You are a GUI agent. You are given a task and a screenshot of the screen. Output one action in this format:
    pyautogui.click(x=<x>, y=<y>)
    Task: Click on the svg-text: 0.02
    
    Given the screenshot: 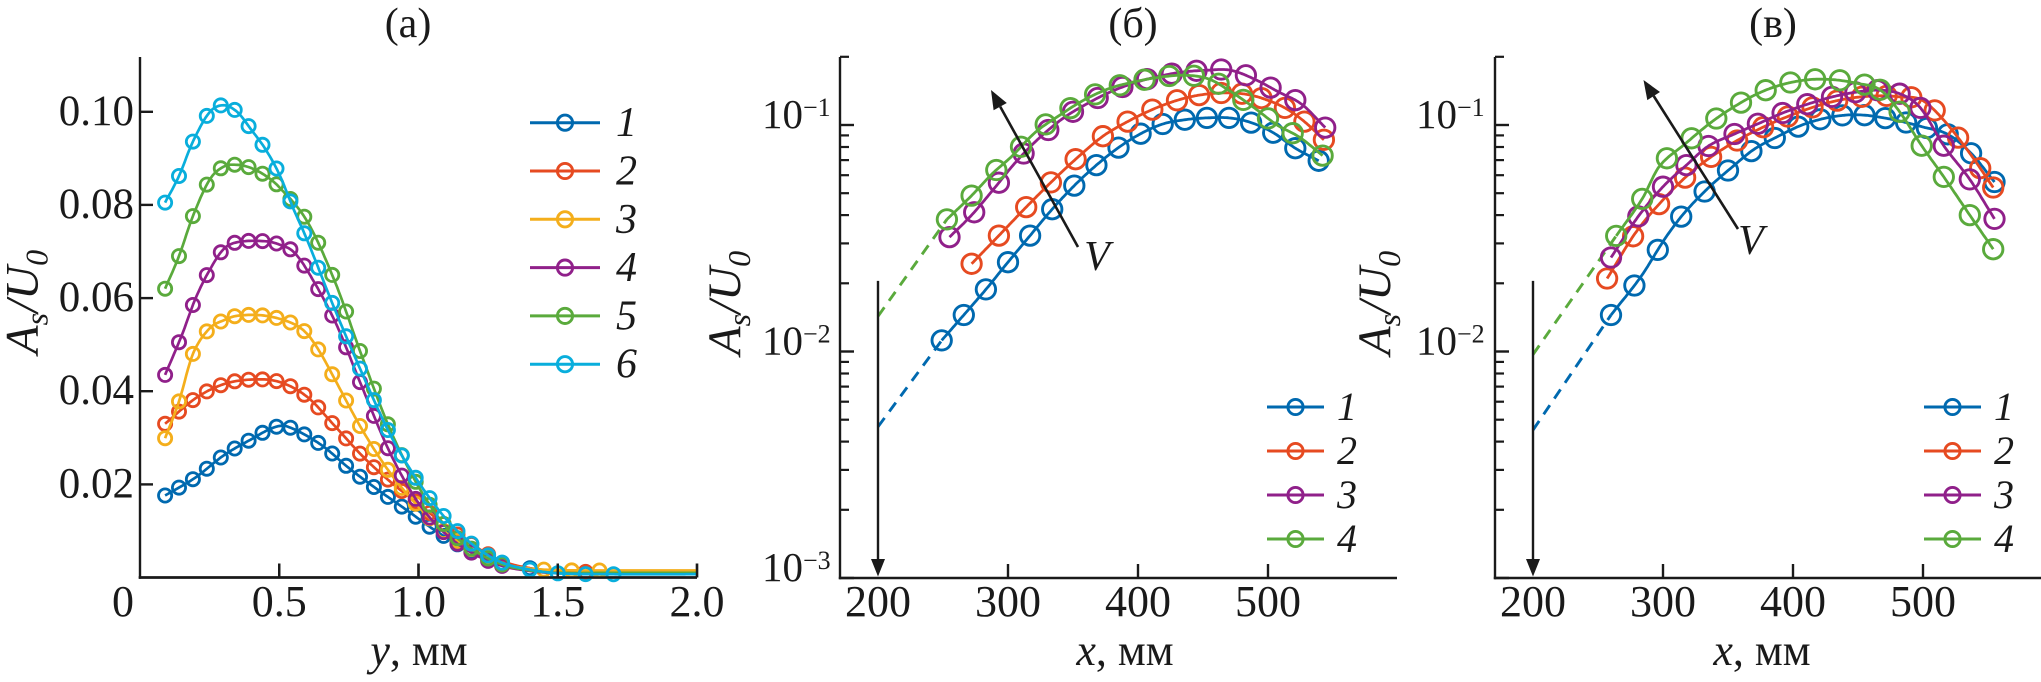 What is the action you would take?
    pyautogui.click(x=96, y=483)
    